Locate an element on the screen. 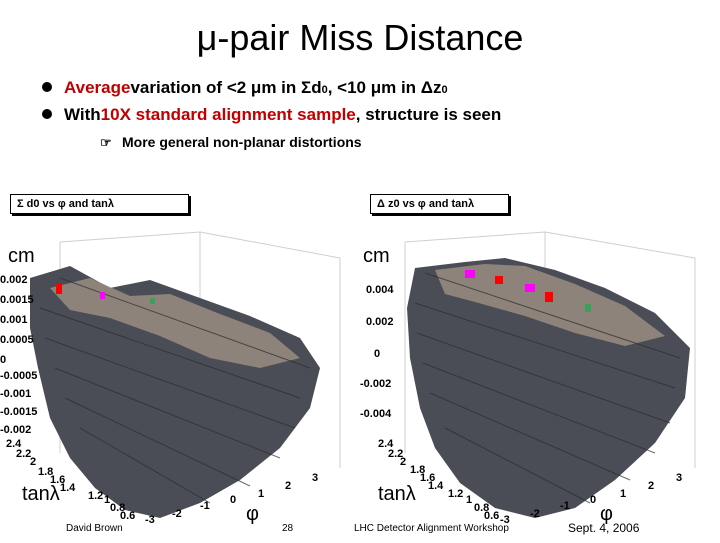  plot-1-phi-tick: -1 is located at coordinates (205, 506).